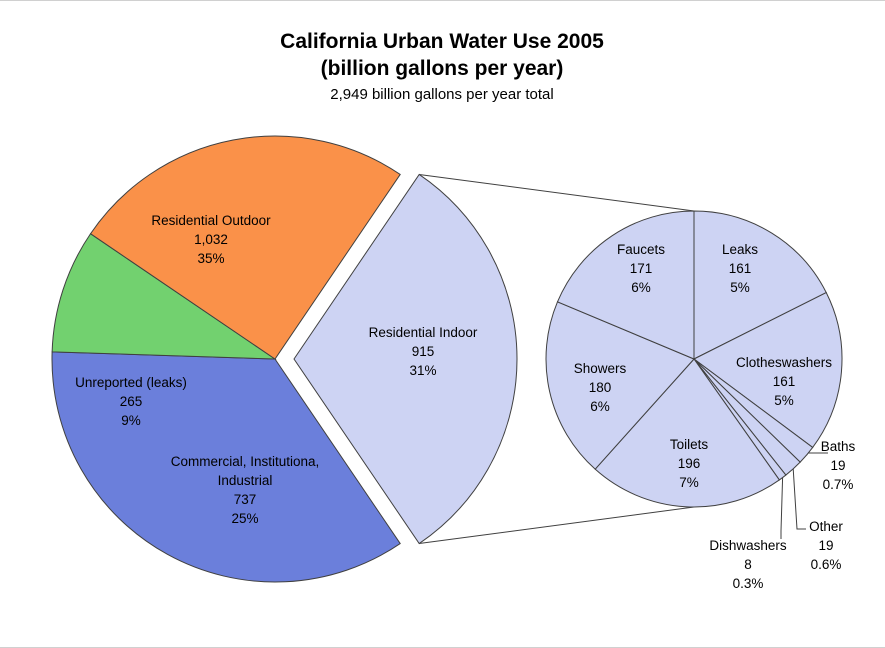 Image resolution: width=885 pixels, height=648 pixels. I want to click on chart-title-line1: California Urban Water Use 2005, so click(442, 41).